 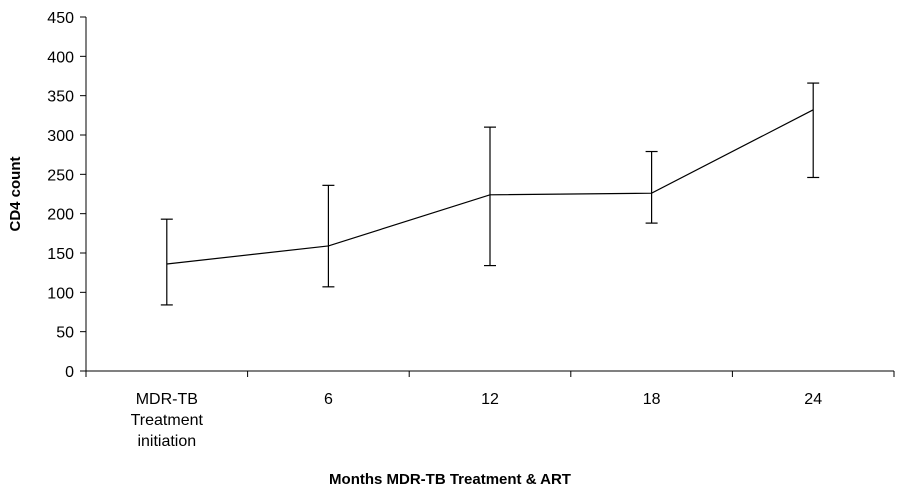 I want to click on y-tick-label: 250, so click(x=60, y=175).